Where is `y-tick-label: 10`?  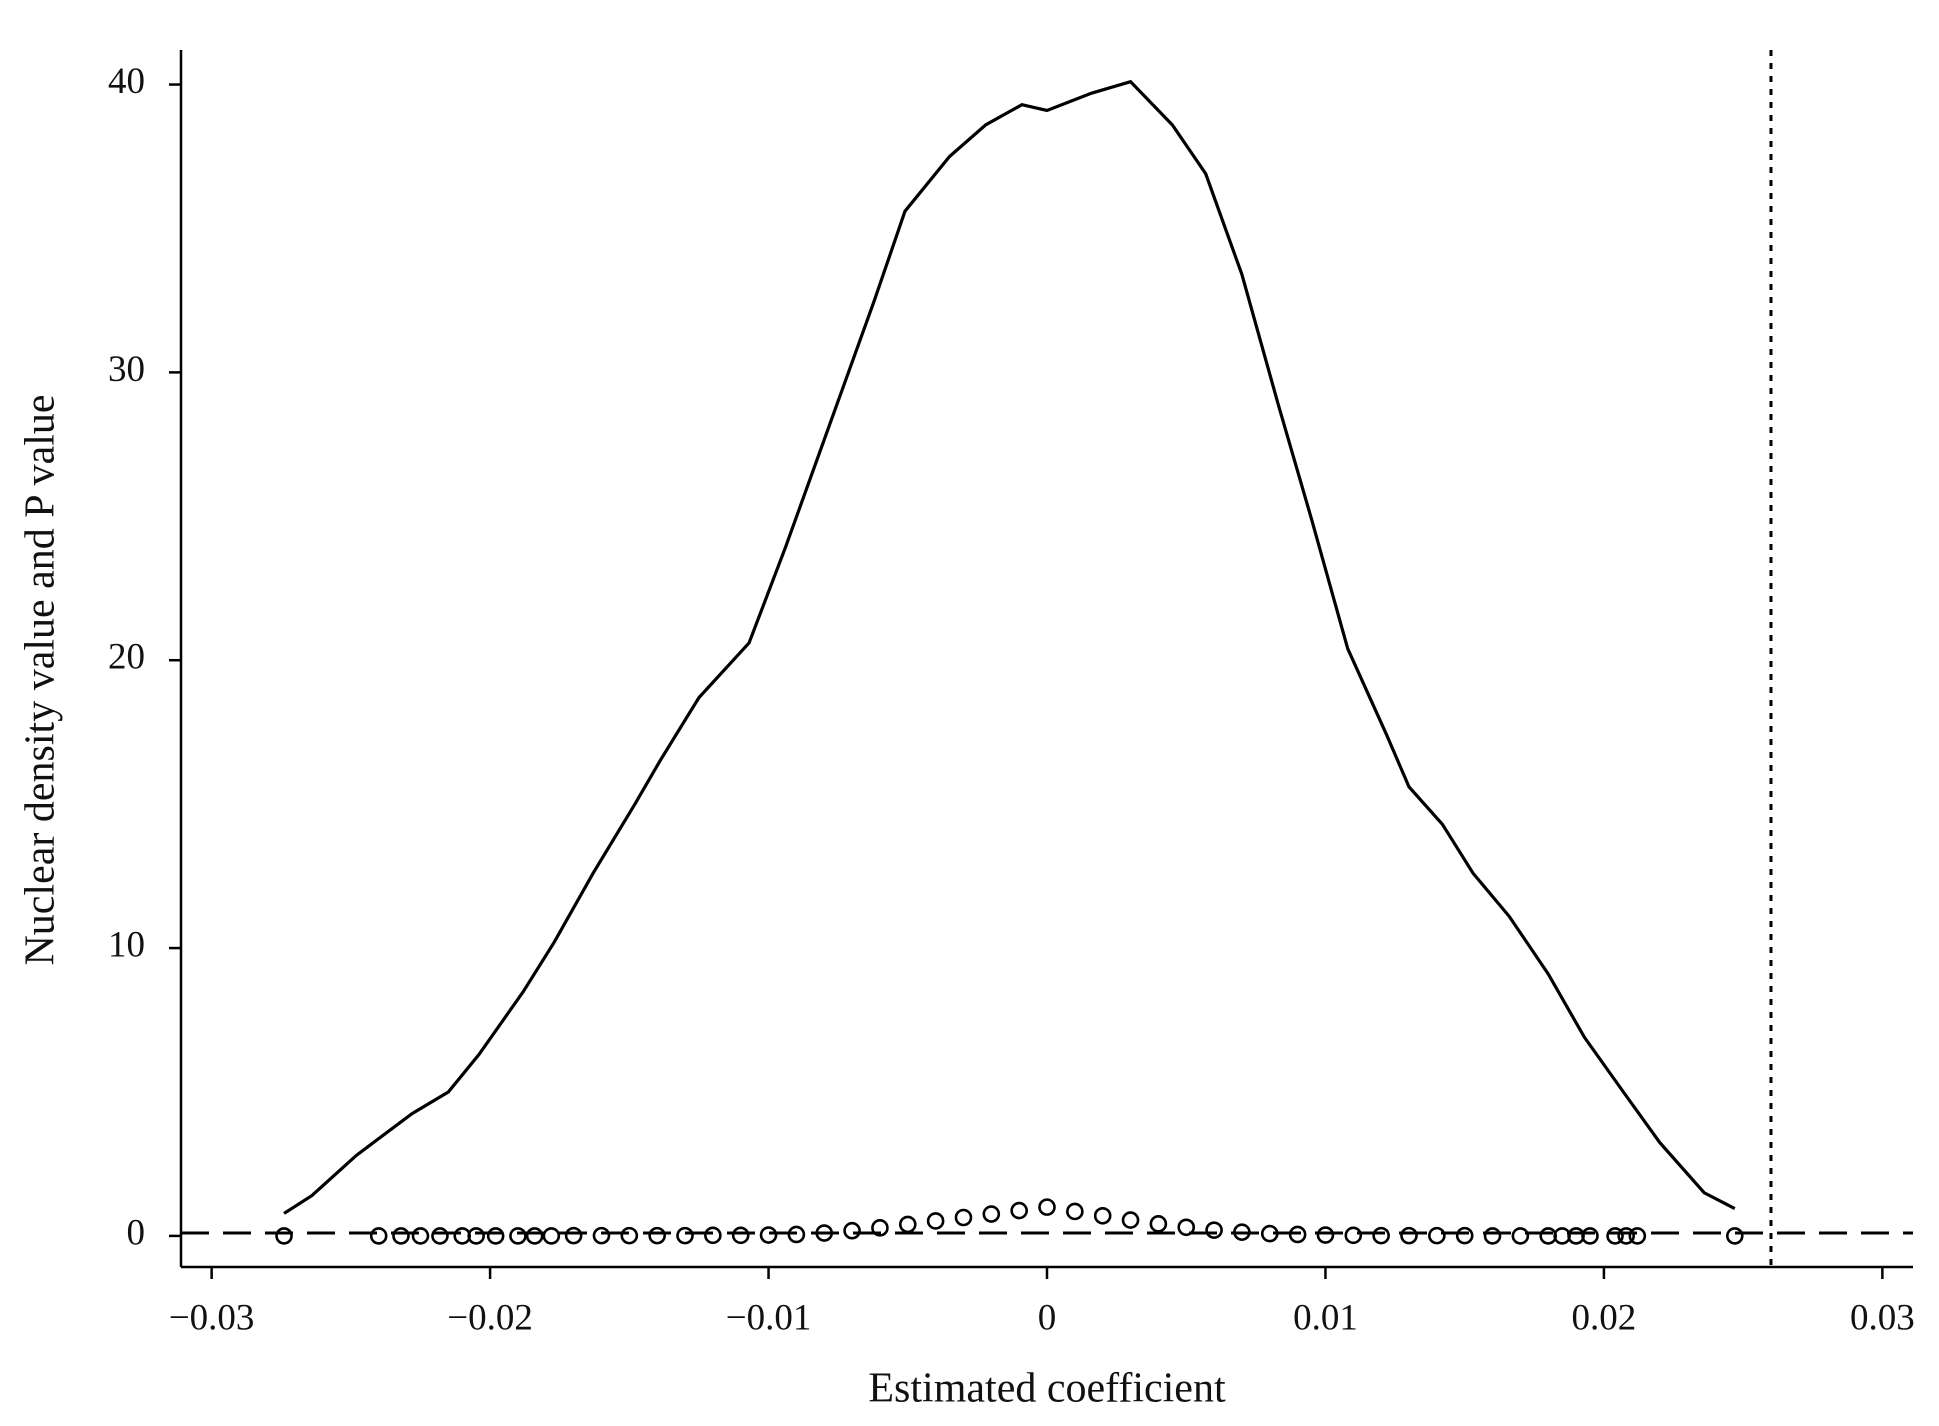 y-tick-label: 10 is located at coordinates (126, 945).